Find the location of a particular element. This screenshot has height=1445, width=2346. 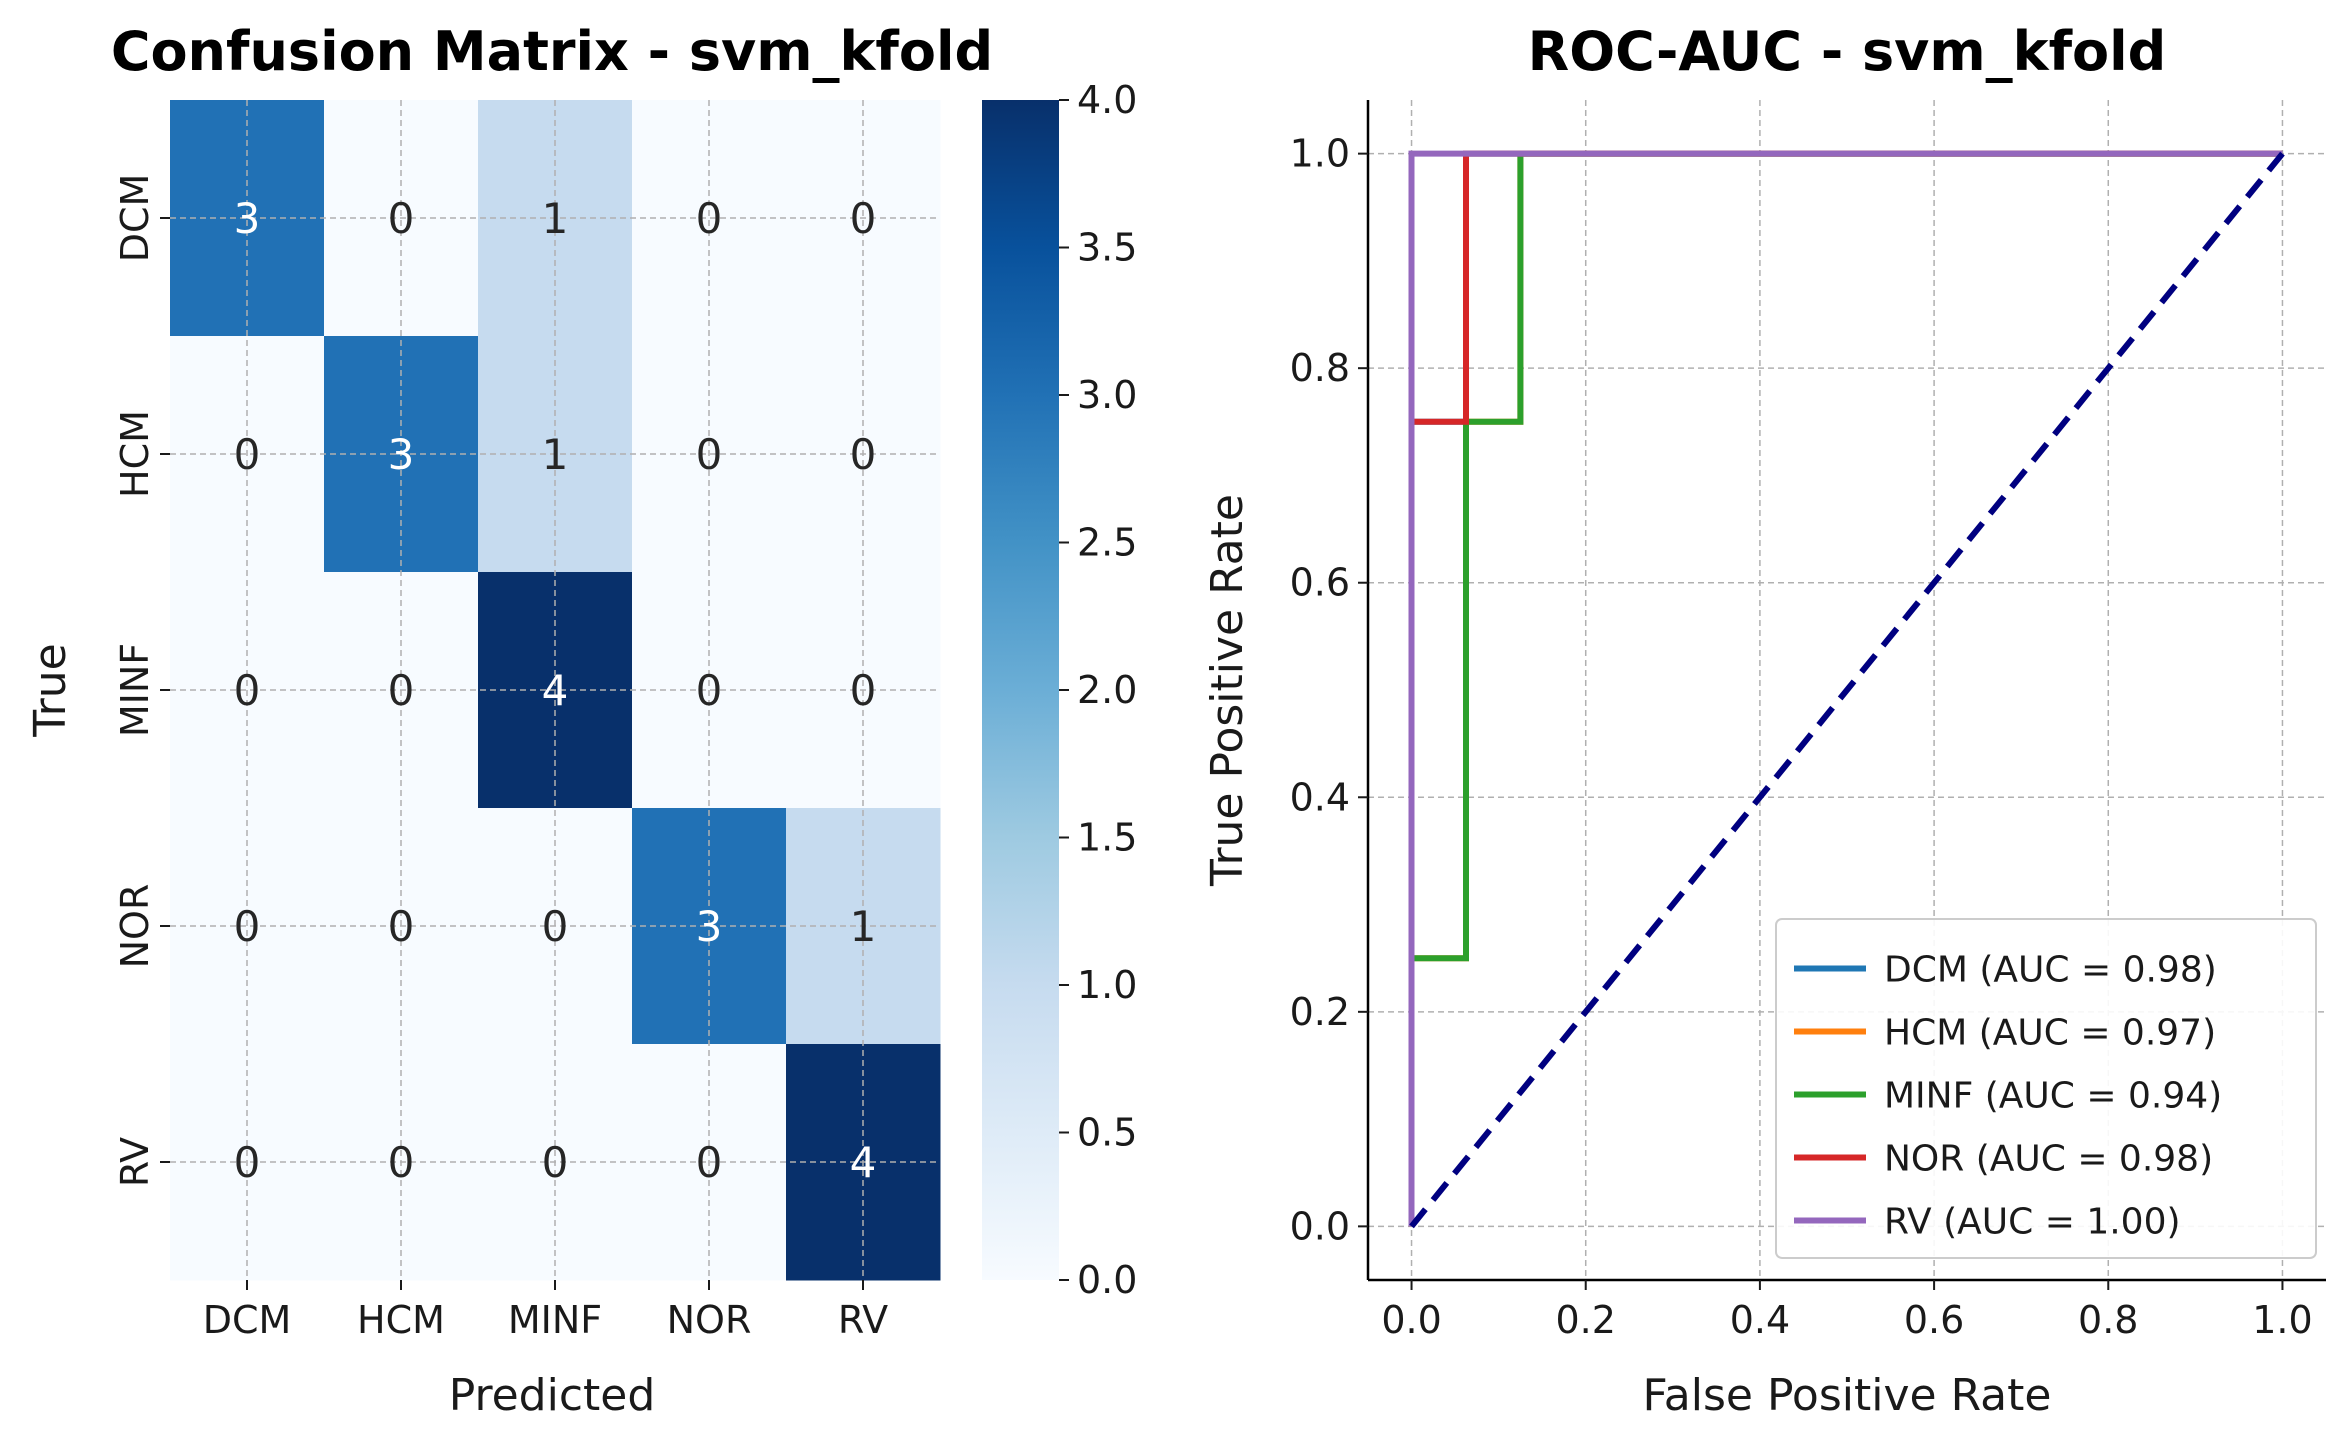

colorbar-tick-label: 2.5 is located at coordinates (1107, 543).